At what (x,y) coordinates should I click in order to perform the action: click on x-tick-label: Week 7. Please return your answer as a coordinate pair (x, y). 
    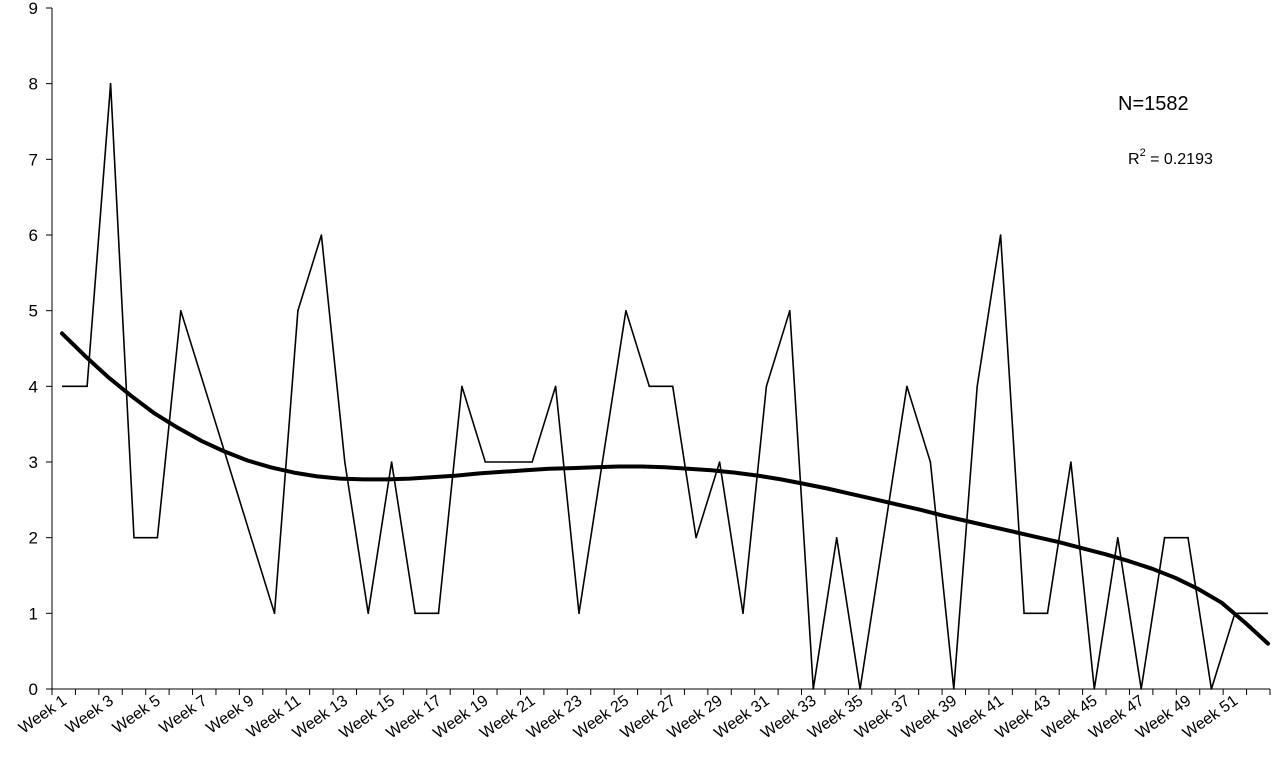
    Looking at the image, I should click on (184, 714).